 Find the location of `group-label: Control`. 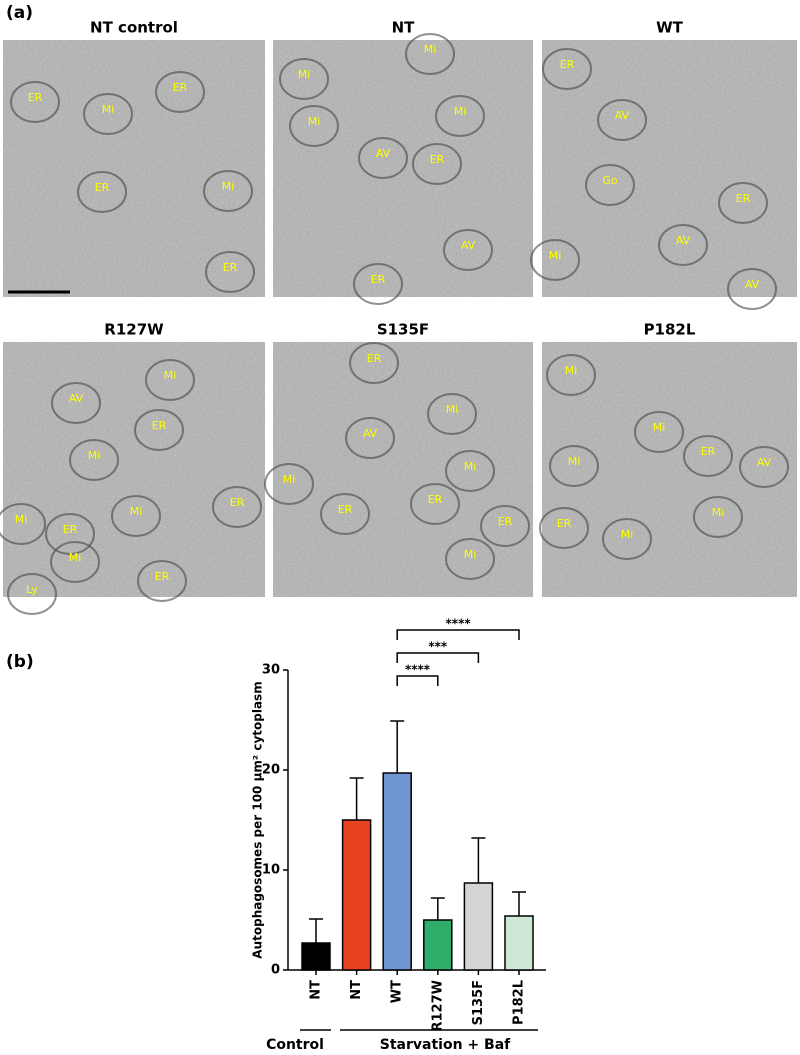

group-label: Control is located at coordinates (295, 1045).